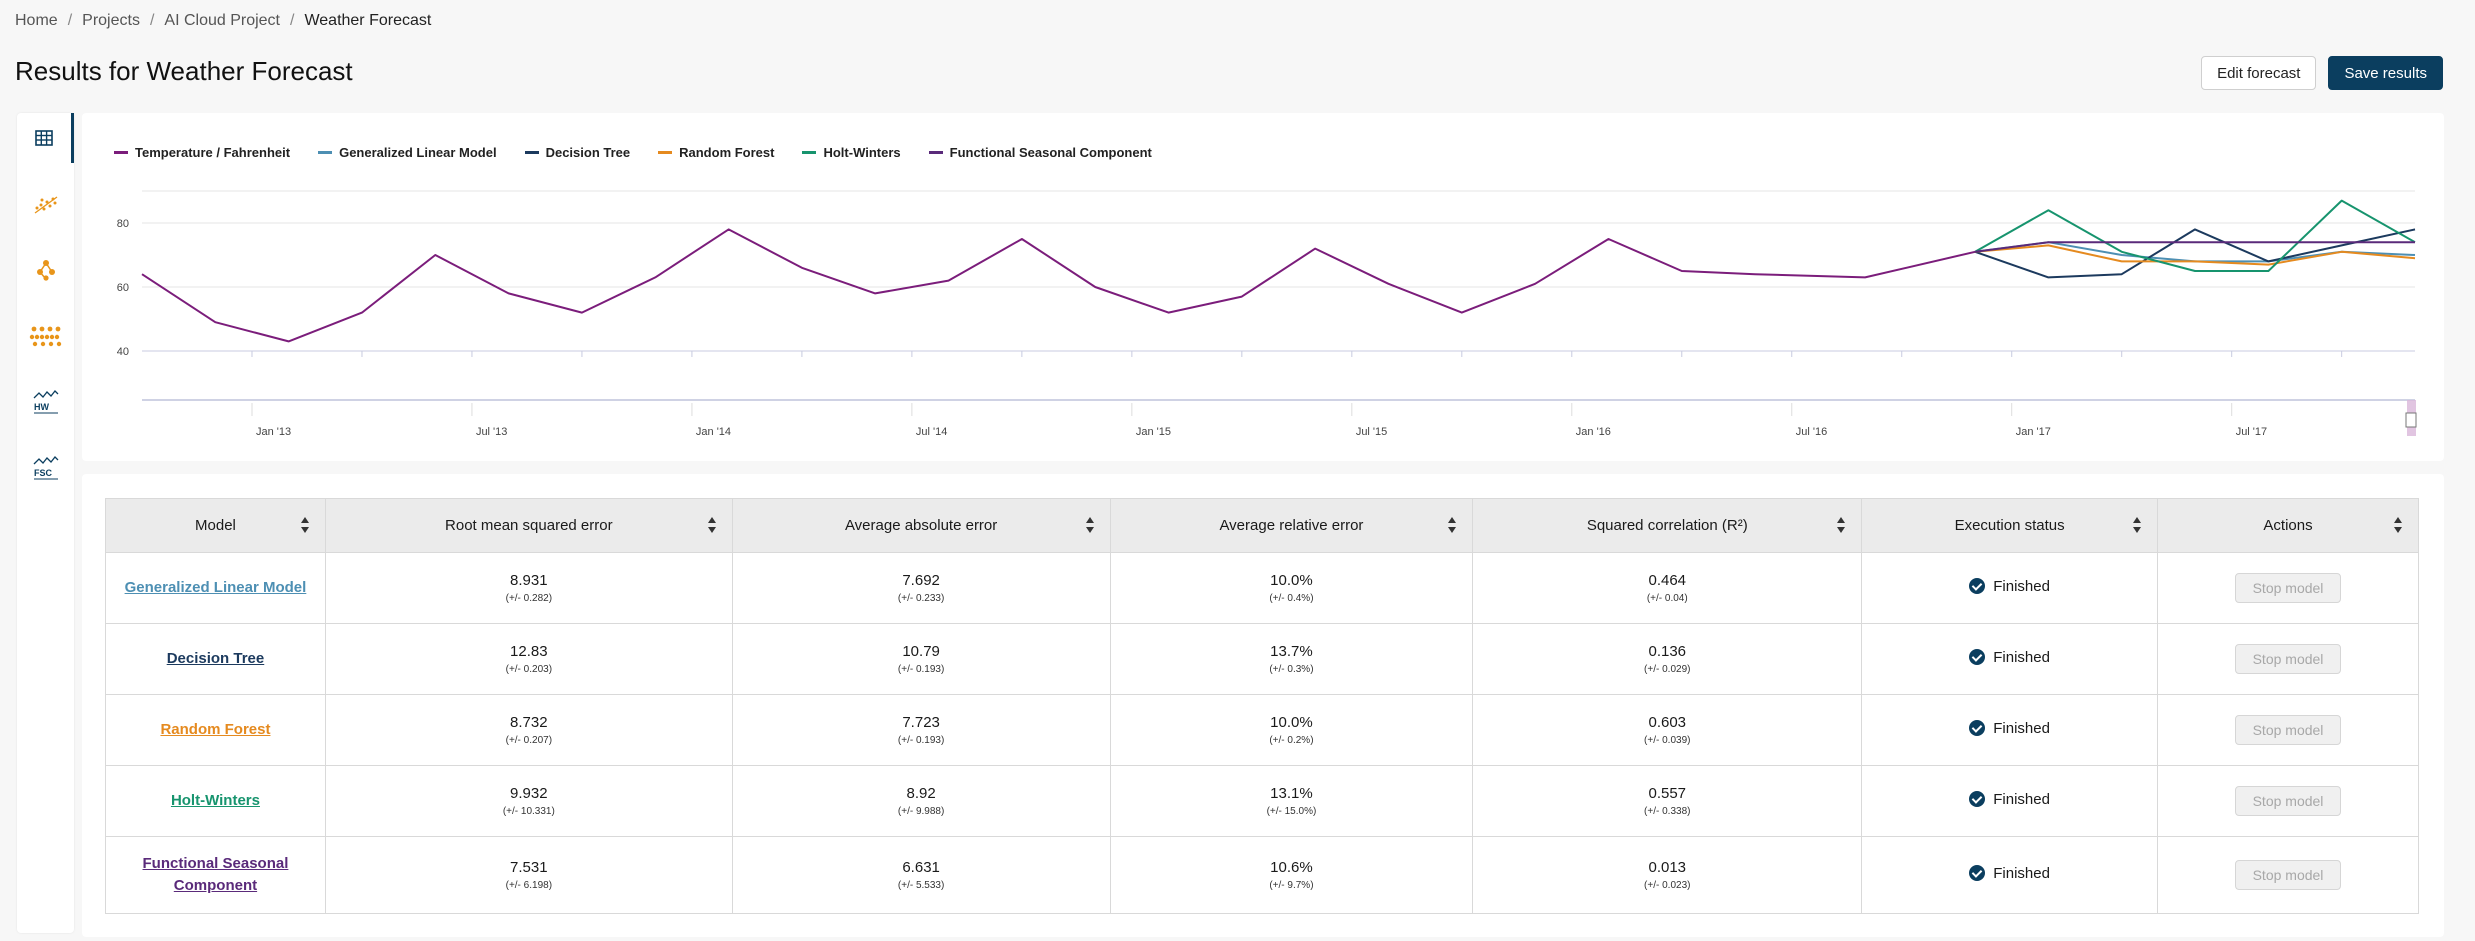 This screenshot has height=941, width=2475. What do you see at coordinates (1291, 525) in the screenshot?
I see `column-header-mre: Average relative error` at bounding box center [1291, 525].